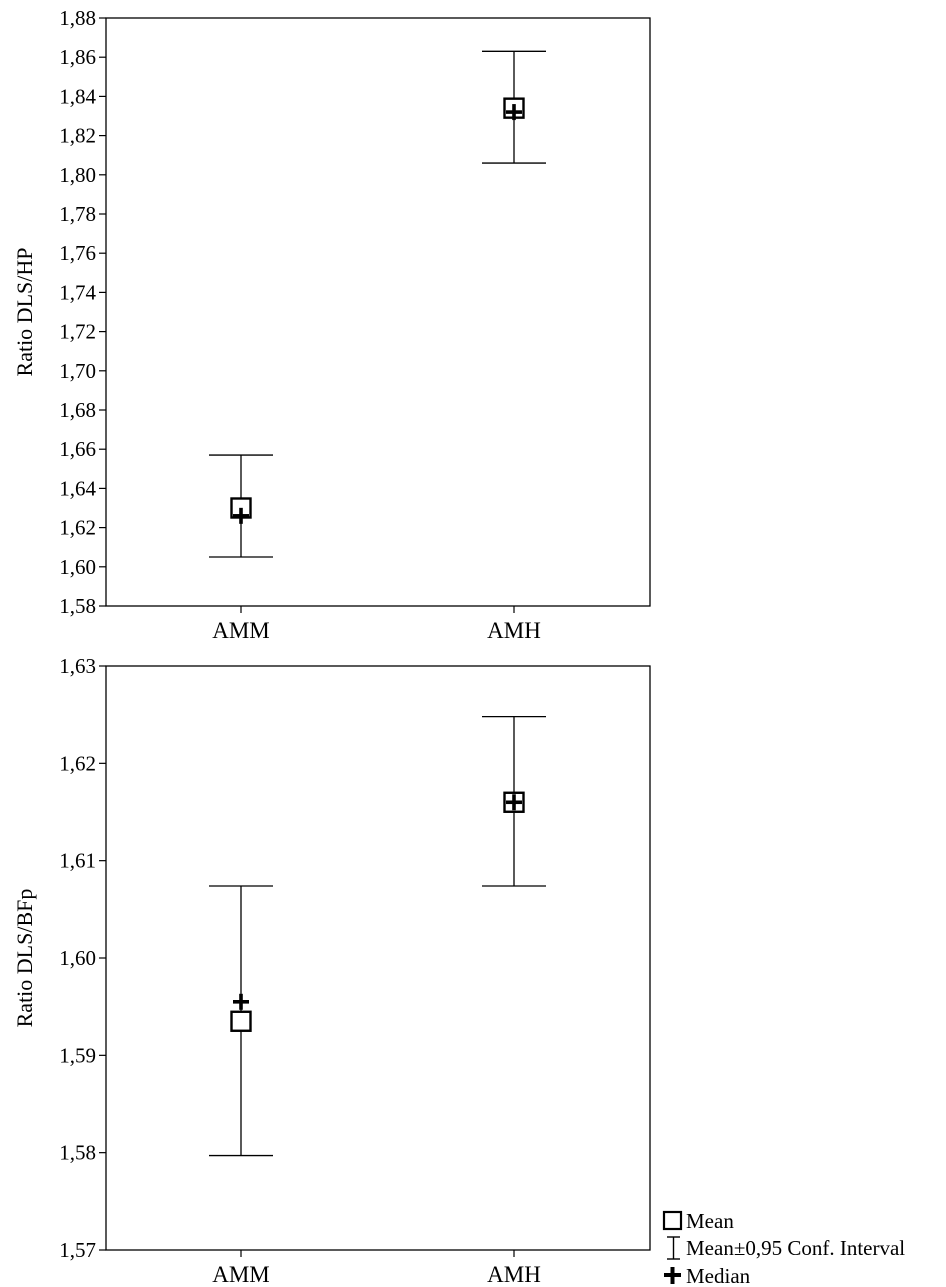  Describe the element at coordinates (77, 175) in the screenshot. I see `y-tick-label: 1,80` at that location.